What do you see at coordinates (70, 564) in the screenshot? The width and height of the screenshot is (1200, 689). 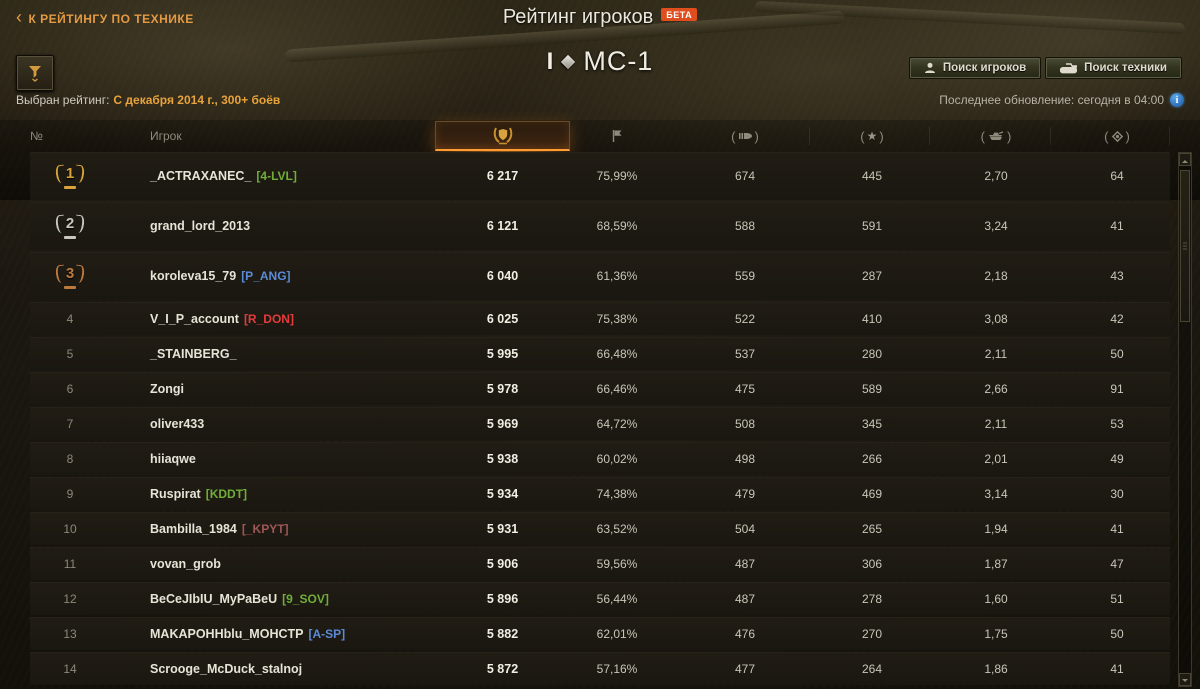 I see `rank-cell: 11 11` at bounding box center [70, 564].